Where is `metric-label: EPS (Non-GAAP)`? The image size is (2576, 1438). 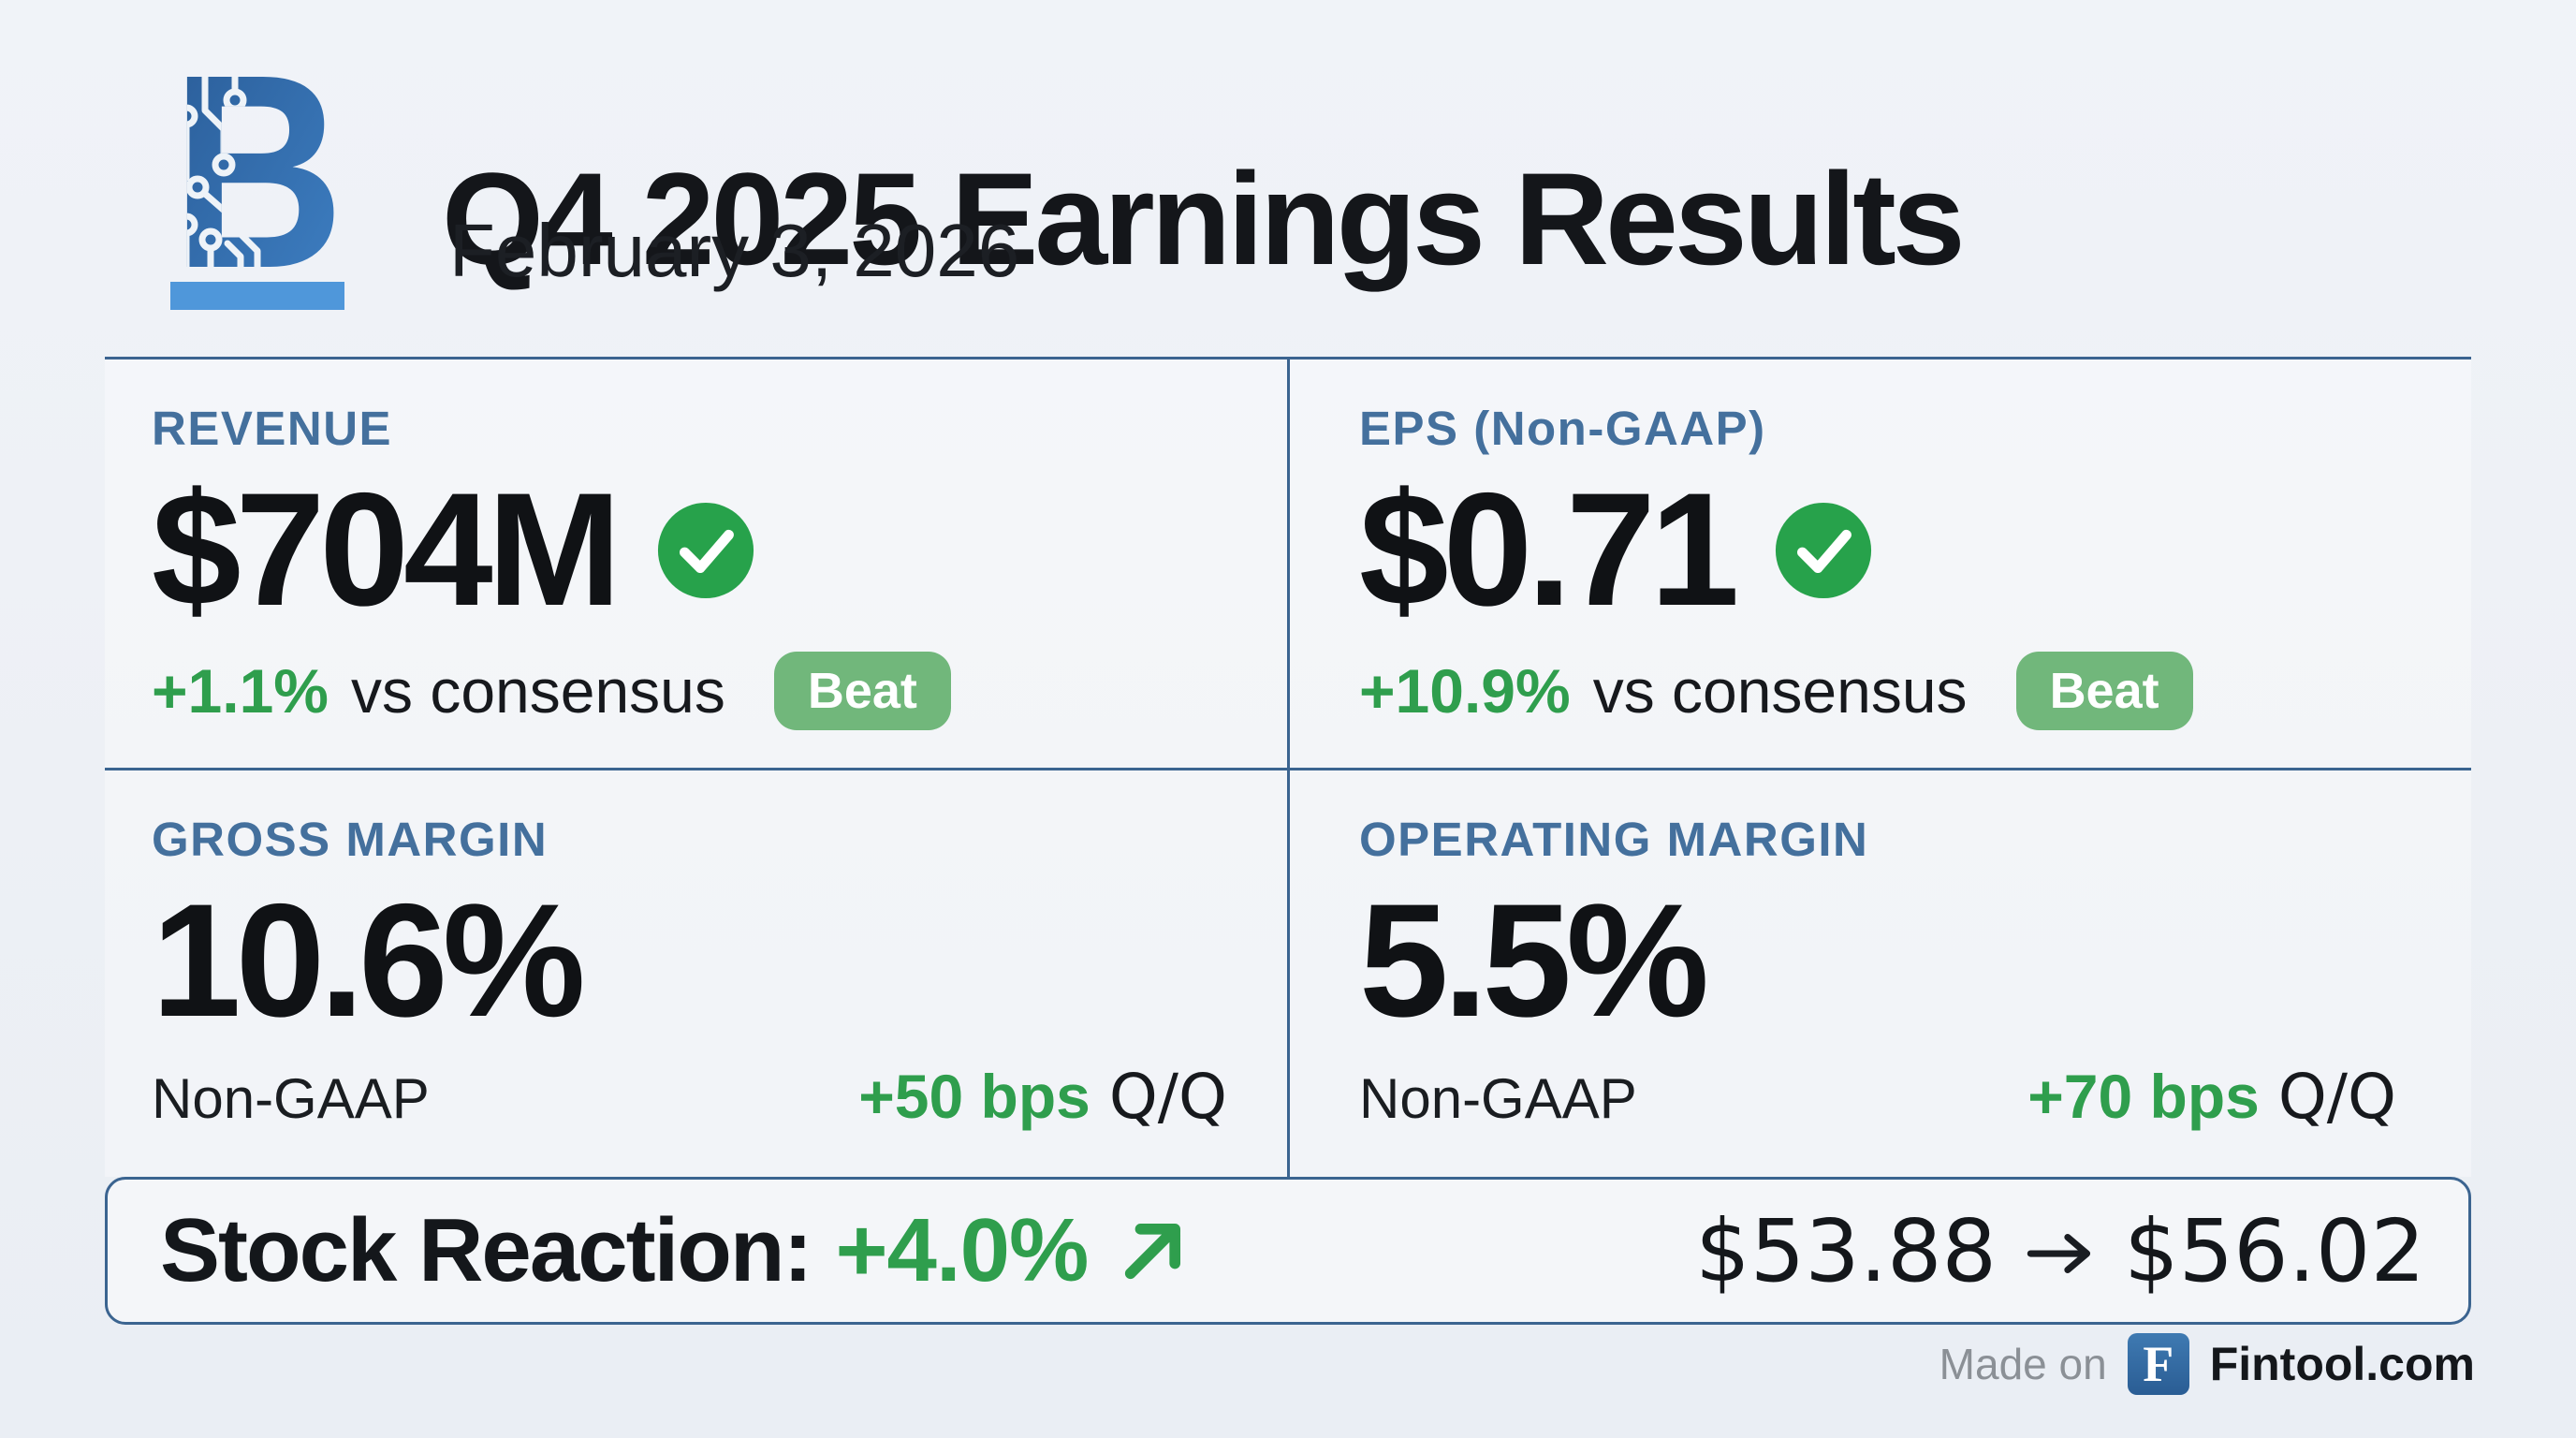 metric-label: EPS (Non-GAAP) is located at coordinates (1563, 428).